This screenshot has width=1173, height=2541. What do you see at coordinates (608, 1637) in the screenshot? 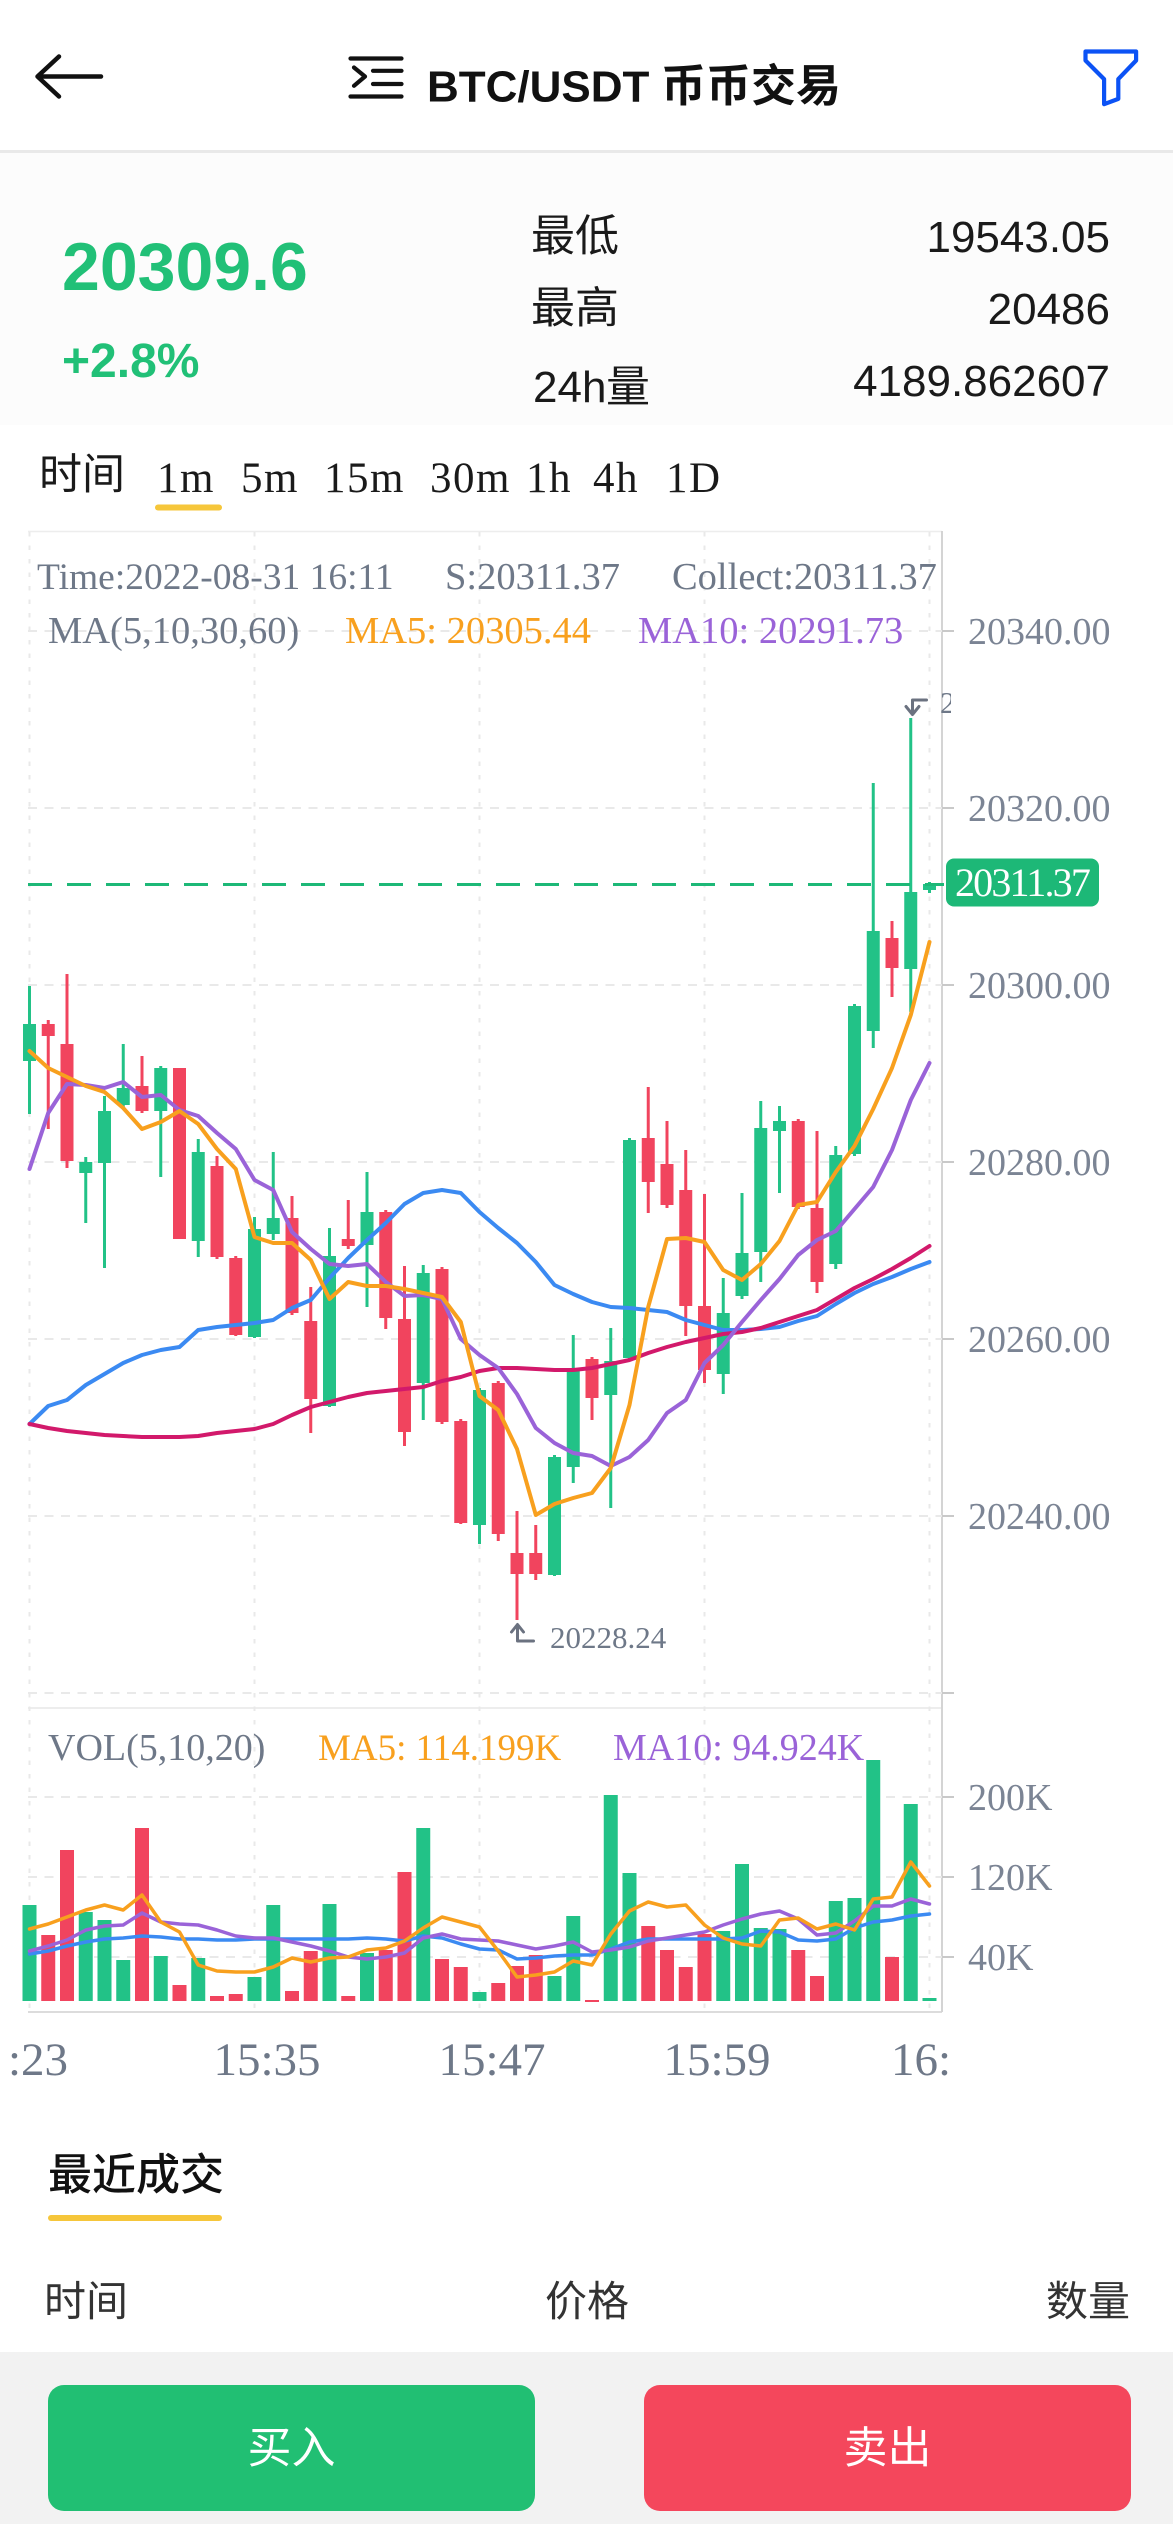
I see `svg-text: 20228.24` at bounding box center [608, 1637].